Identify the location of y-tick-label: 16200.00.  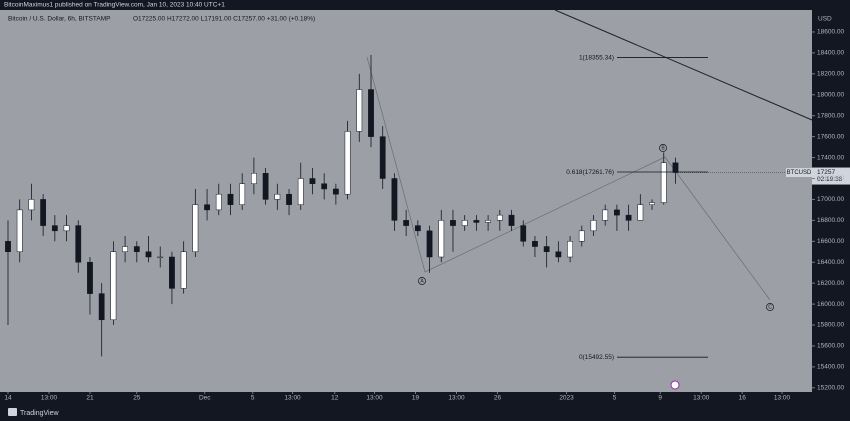
(830, 283).